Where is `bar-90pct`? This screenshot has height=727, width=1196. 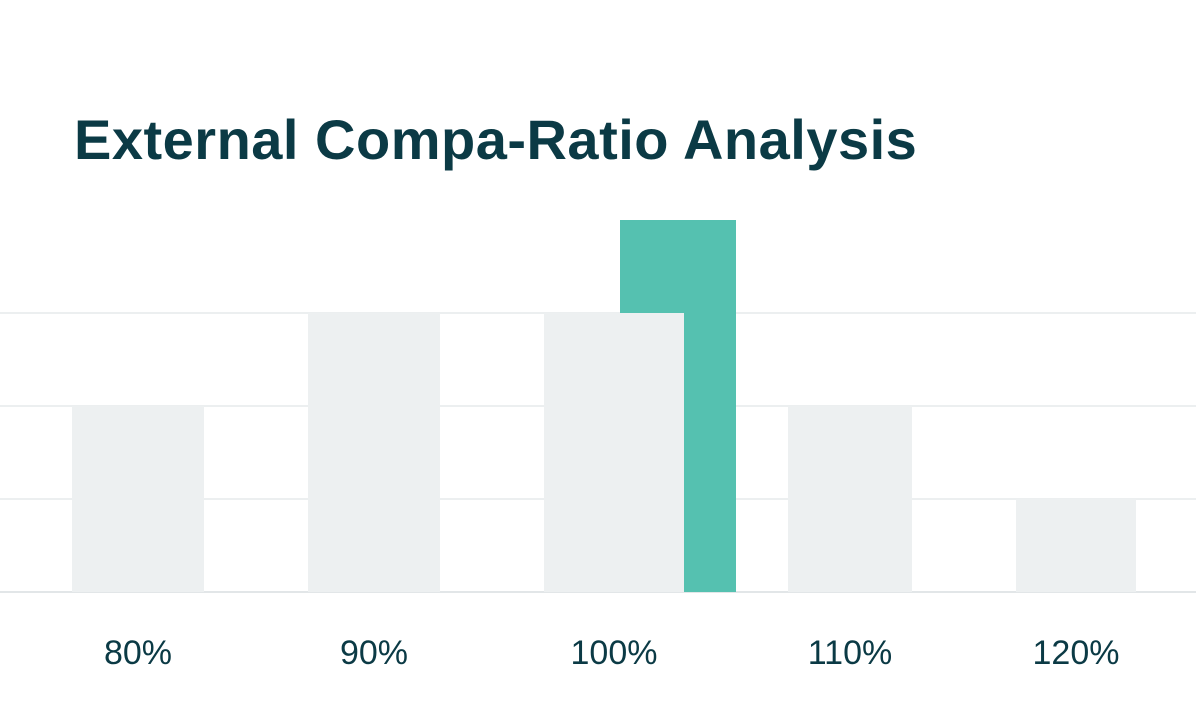 bar-90pct is located at coordinates (374, 452).